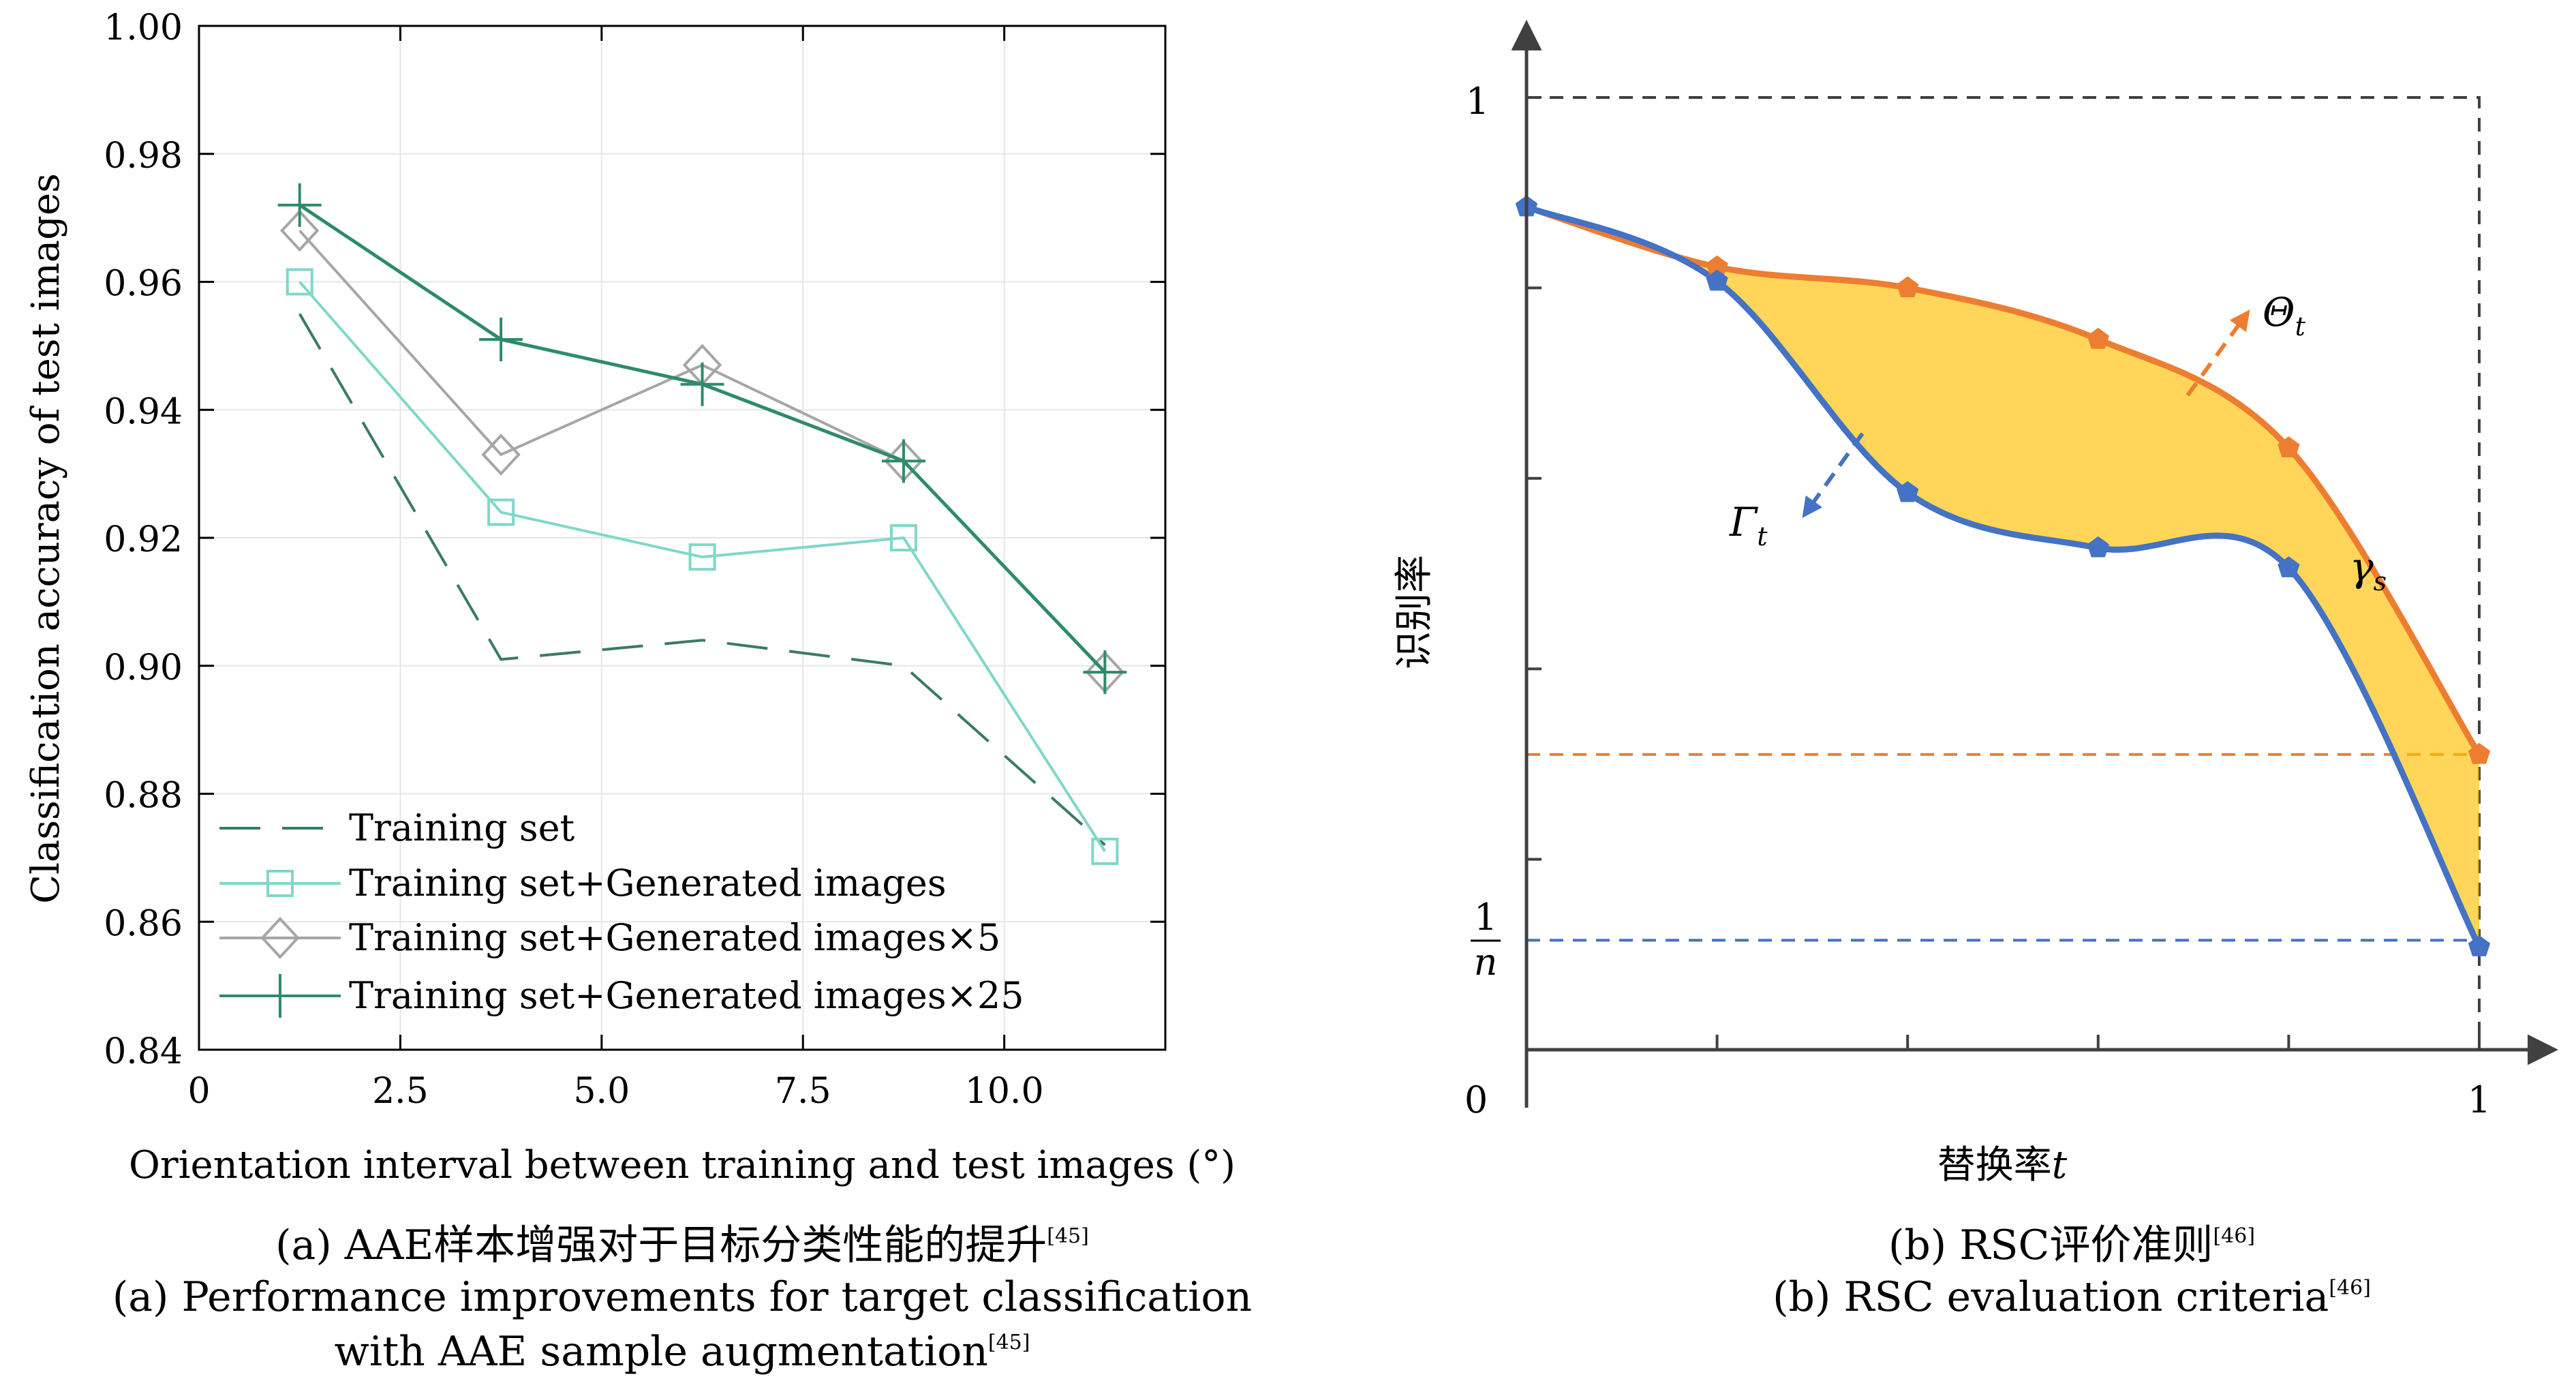 This screenshot has width=2576, height=1381. What do you see at coordinates (143, 284) in the screenshot?
I see `chart-a-y-tick-label: 0.96` at bounding box center [143, 284].